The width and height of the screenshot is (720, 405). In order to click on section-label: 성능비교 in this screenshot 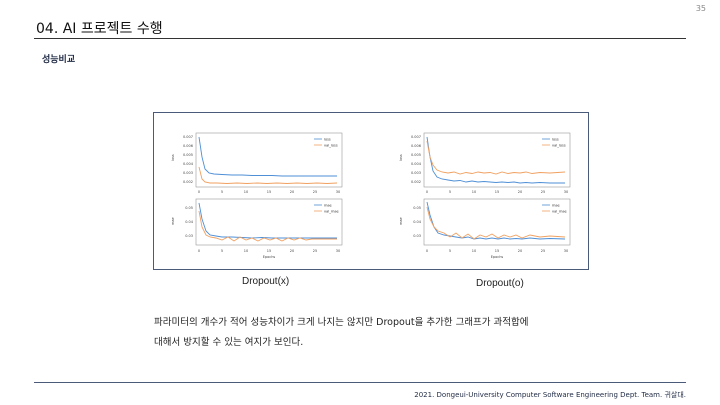, I will do `click(59, 60)`.